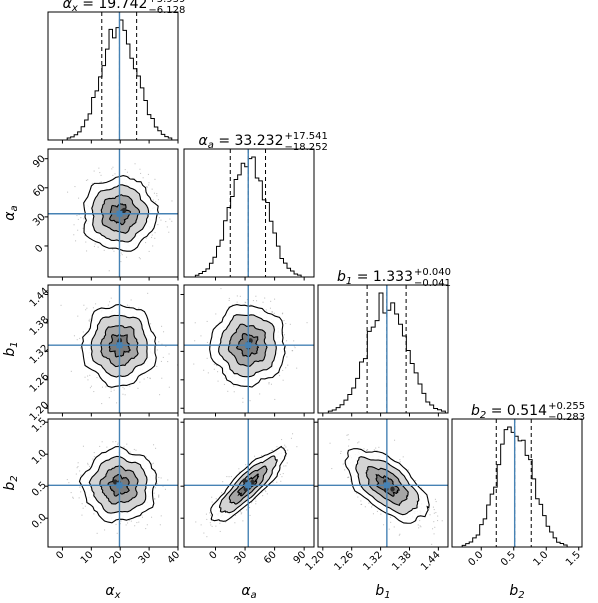 The height and width of the screenshot is (603, 598). I want to click on xaxis-label-b_1: b1, so click(382, 592).